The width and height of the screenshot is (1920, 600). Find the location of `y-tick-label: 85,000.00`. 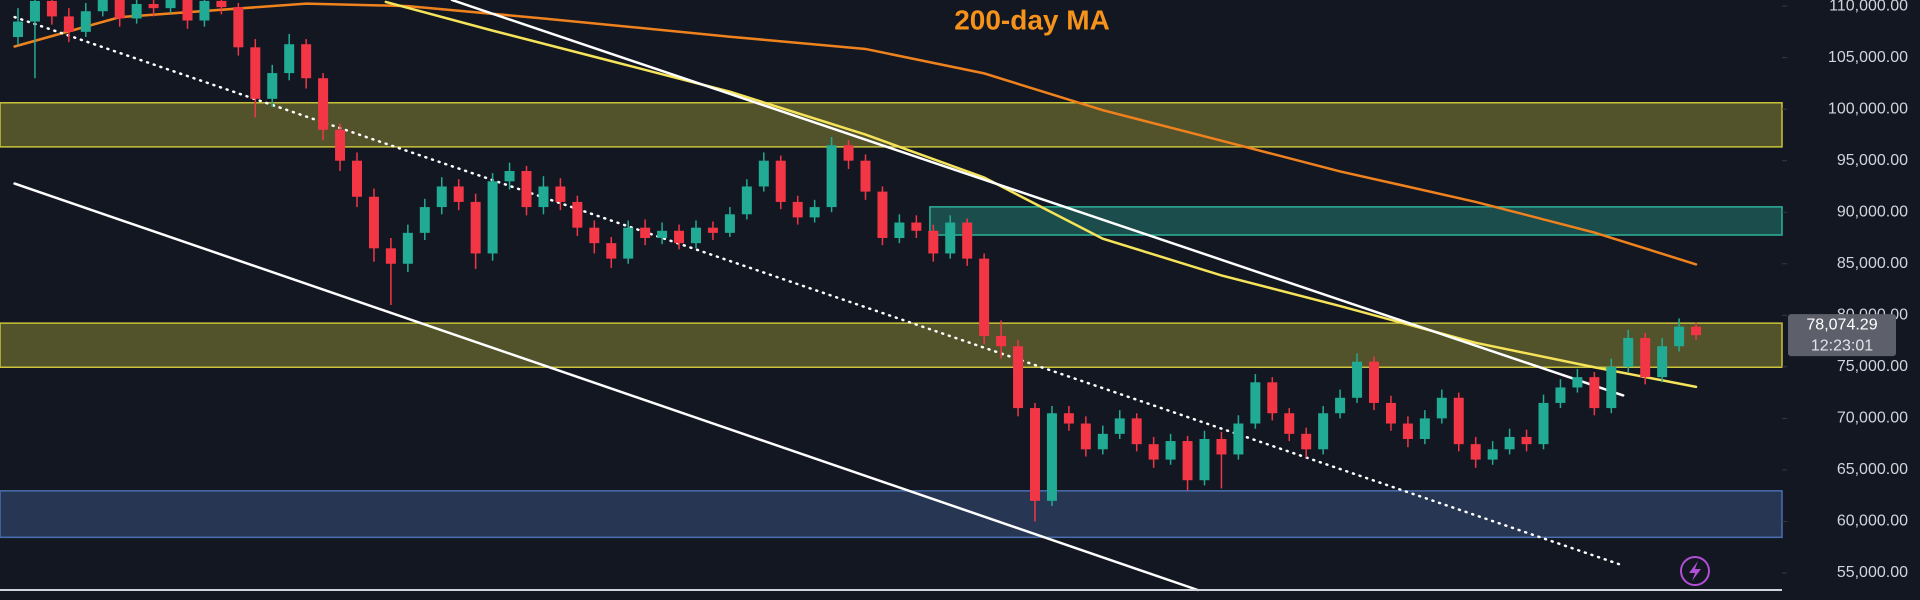

y-tick-label: 85,000.00 is located at coordinates (1872, 263).